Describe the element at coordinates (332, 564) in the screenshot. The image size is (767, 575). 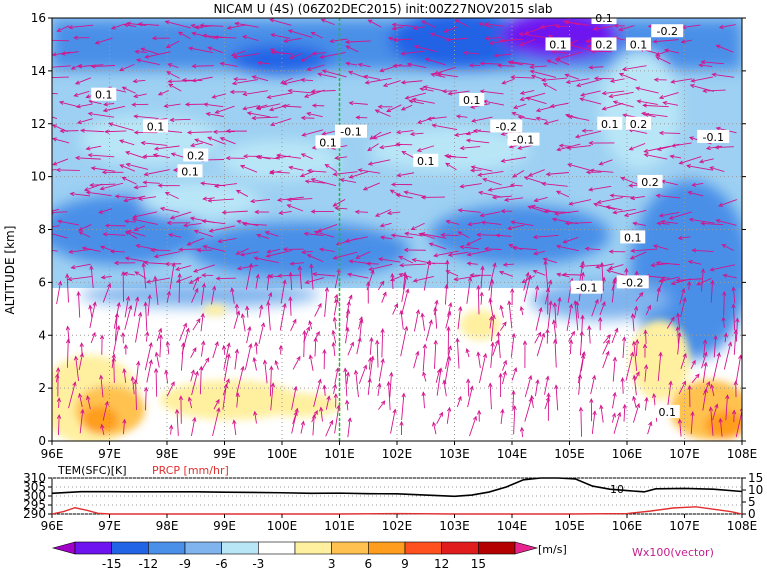
I see `colorbar-tick-label: 3` at that location.